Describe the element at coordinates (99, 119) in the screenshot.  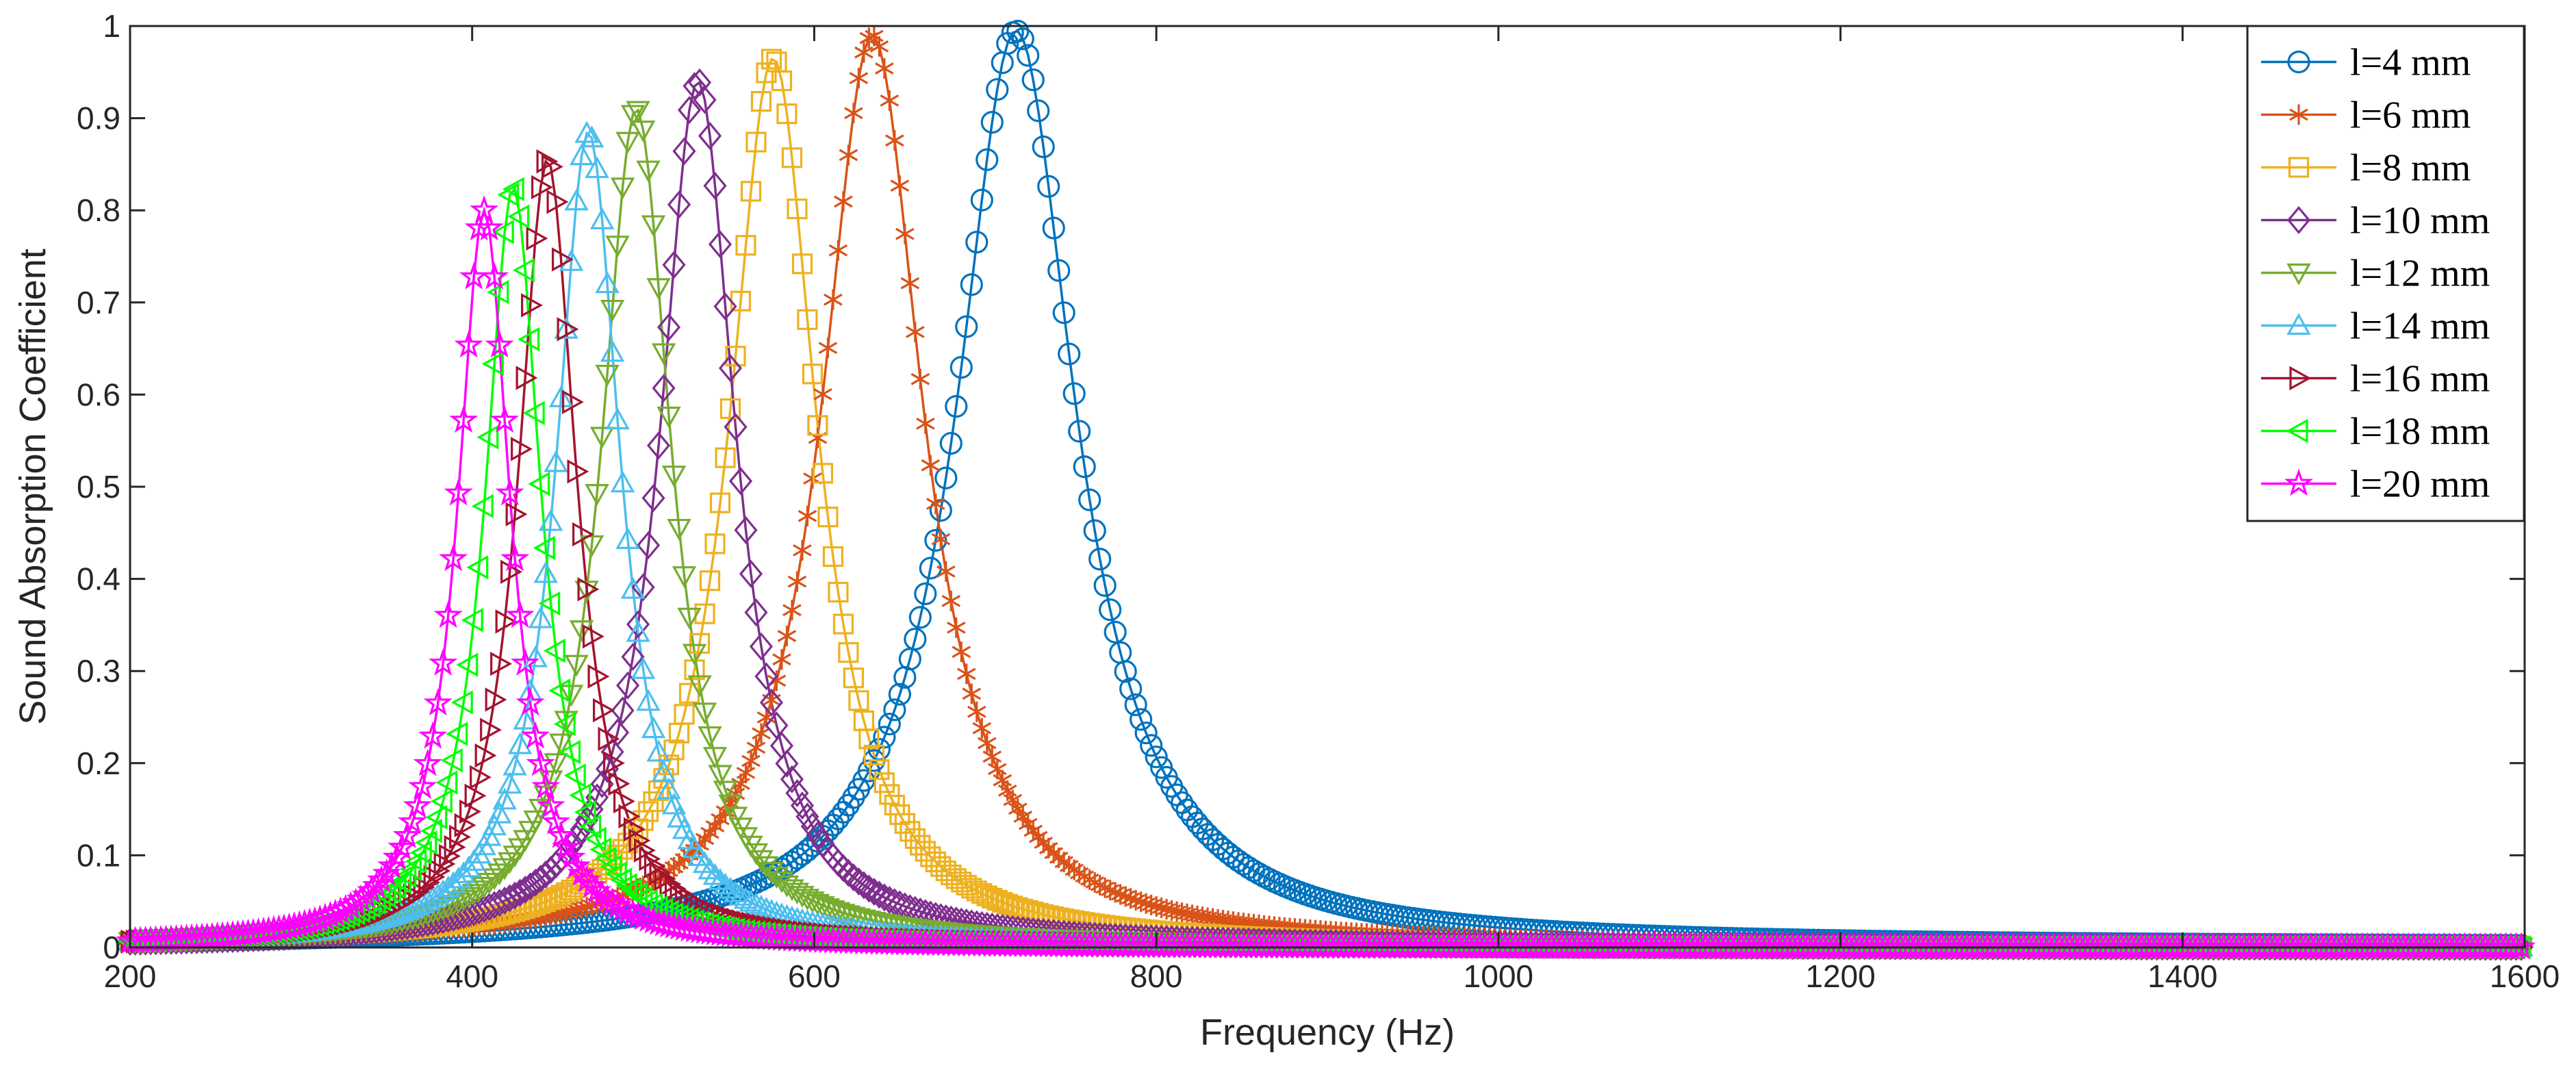
I see `y-tick-label: 0.9` at that location.